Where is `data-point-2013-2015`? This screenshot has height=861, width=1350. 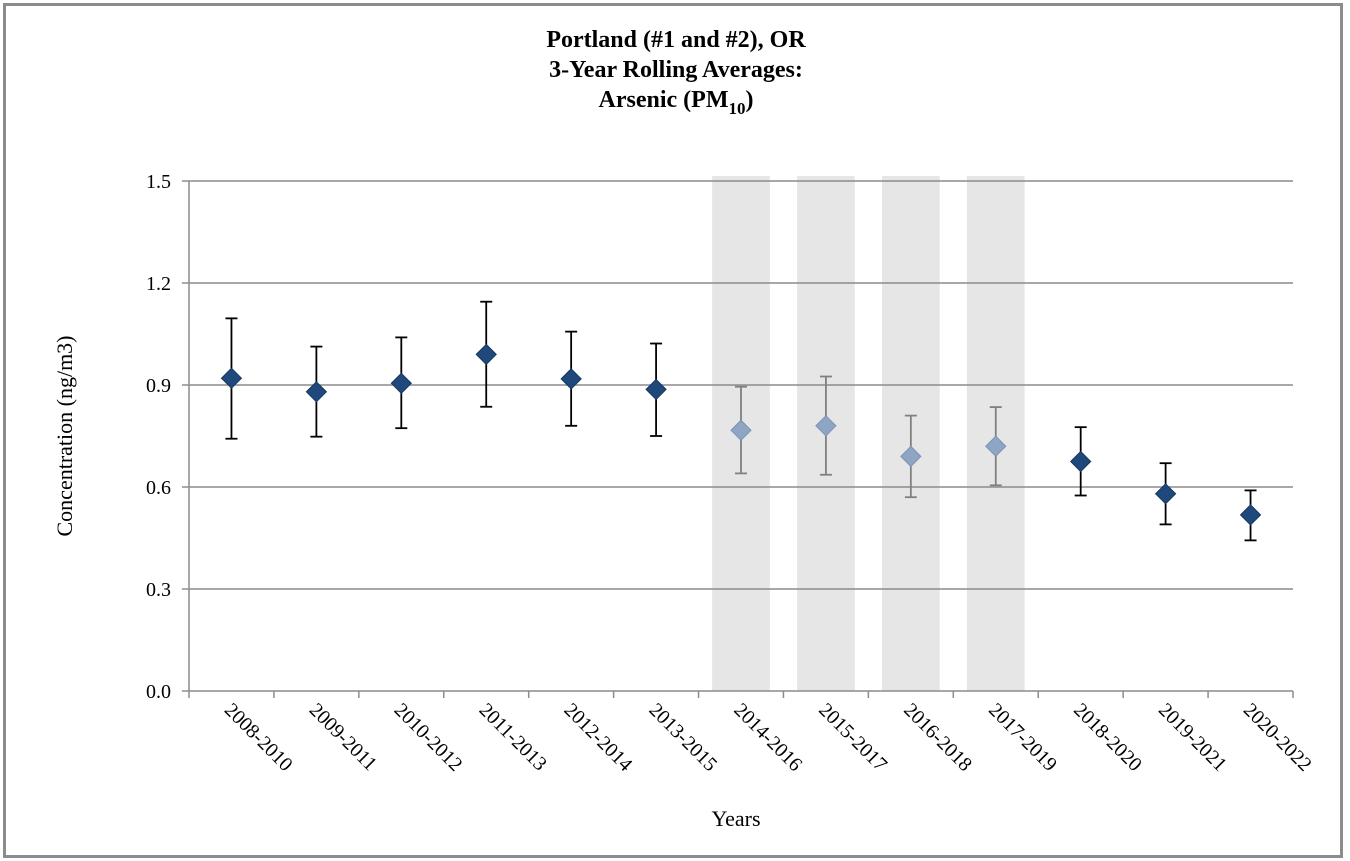
data-point-2013-2015 is located at coordinates (656, 389).